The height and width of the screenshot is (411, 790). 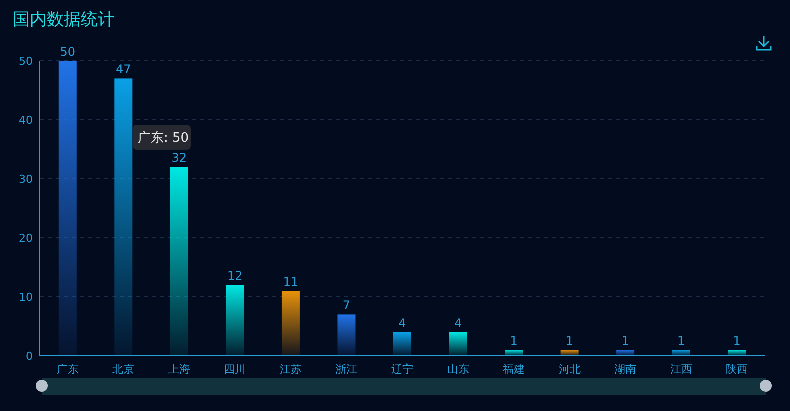 I want to click on data-label: 12, so click(x=235, y=276).